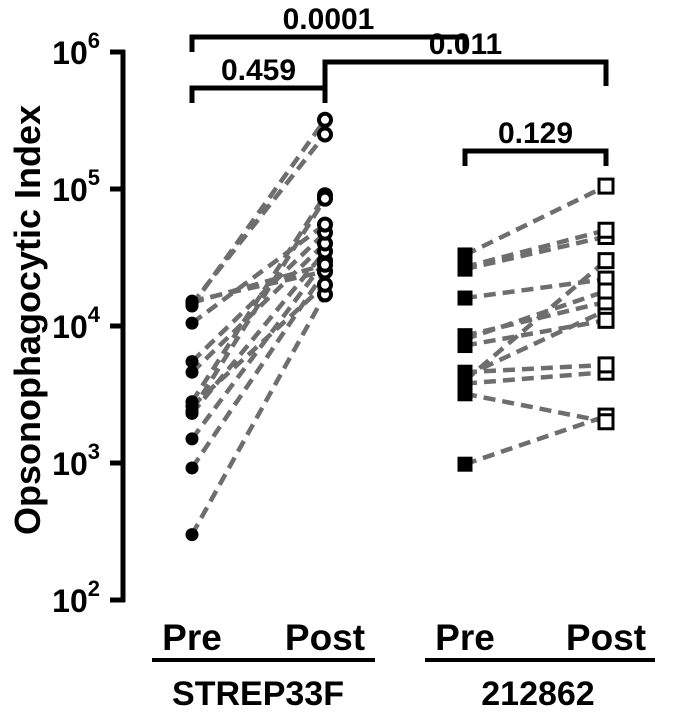  What do you see at coordinates (192, 637) in the screenshot?
I see `x-tick-label-strep-pre: Pre` at bounding box center [192, 637].